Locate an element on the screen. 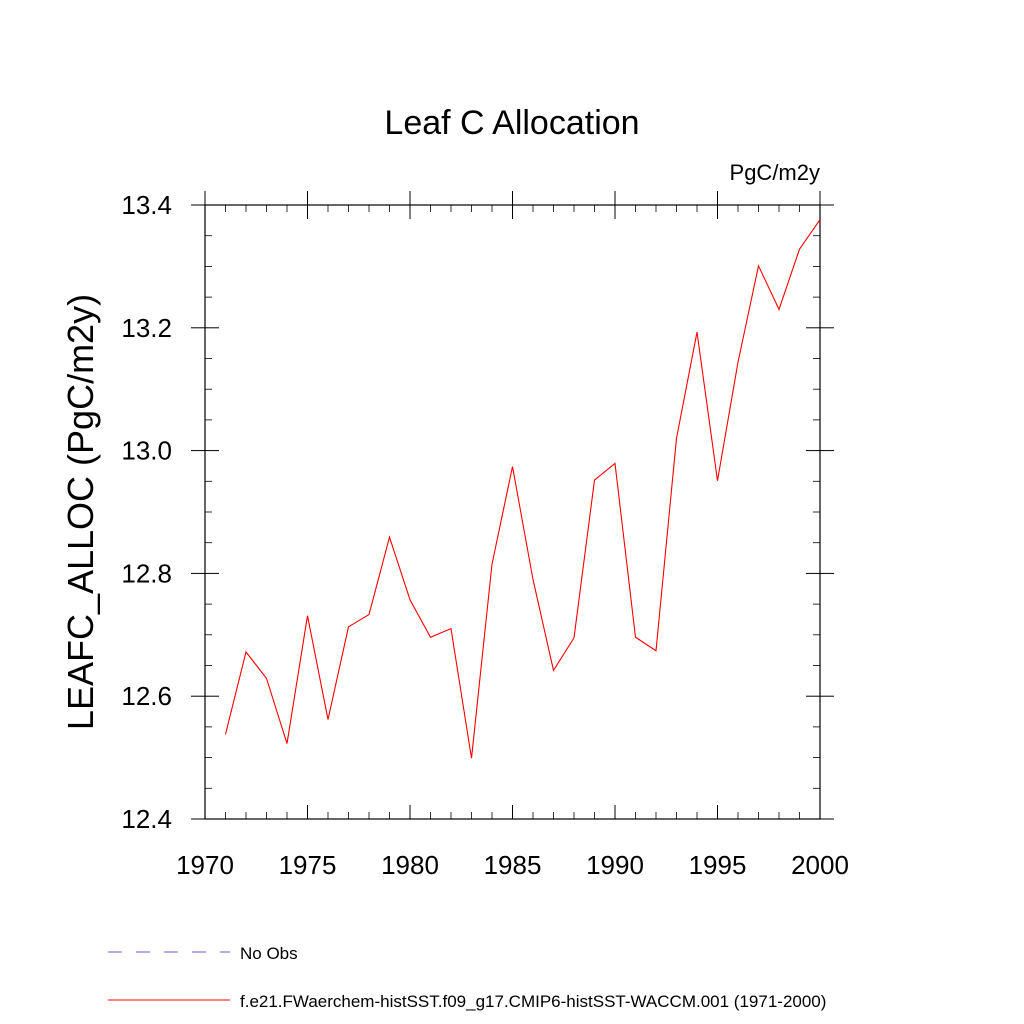 The height and width of the screenshot is (1024, 1024). units-label: PgC/m2y is located at coordinates (775, 172).